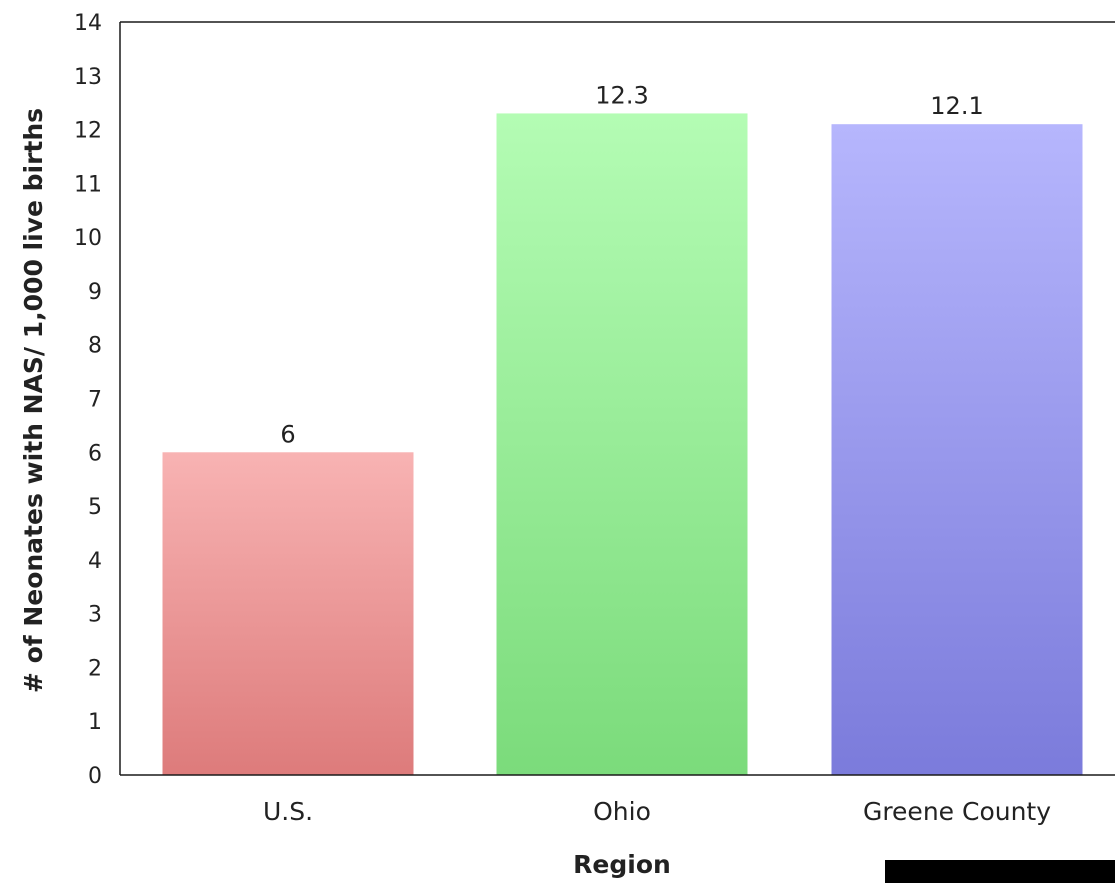  Describe the element at coordinates (95, 668) in the screenshot. I see `y-tick-label: 2` at that location.